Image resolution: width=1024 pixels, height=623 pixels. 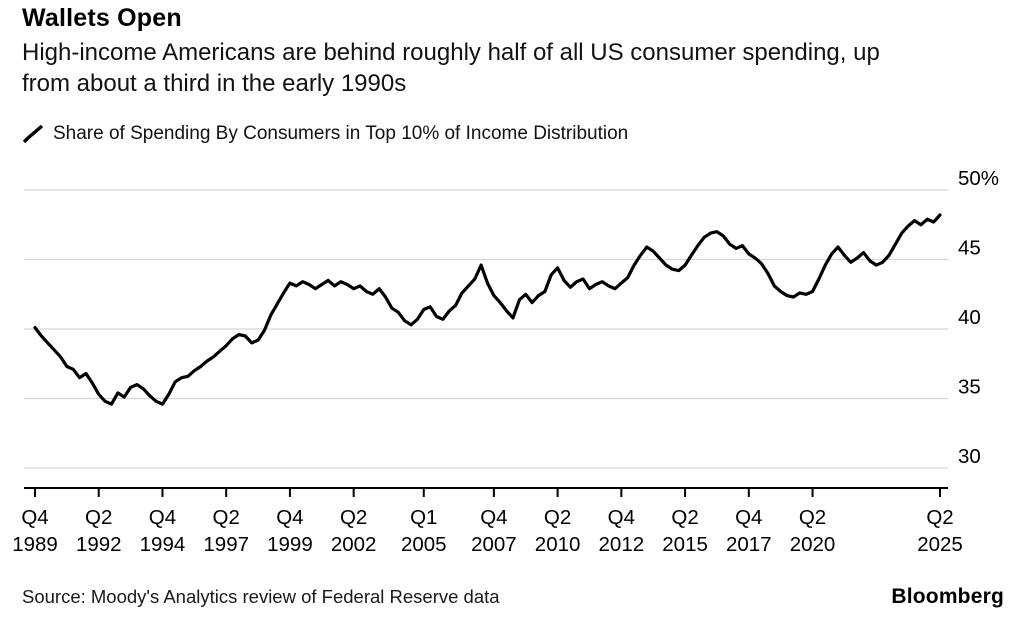 What do you see at coordinates (978, 178) in the screenshot?
I see `y-tick-label: 50%` at bounding box center [978, 178].